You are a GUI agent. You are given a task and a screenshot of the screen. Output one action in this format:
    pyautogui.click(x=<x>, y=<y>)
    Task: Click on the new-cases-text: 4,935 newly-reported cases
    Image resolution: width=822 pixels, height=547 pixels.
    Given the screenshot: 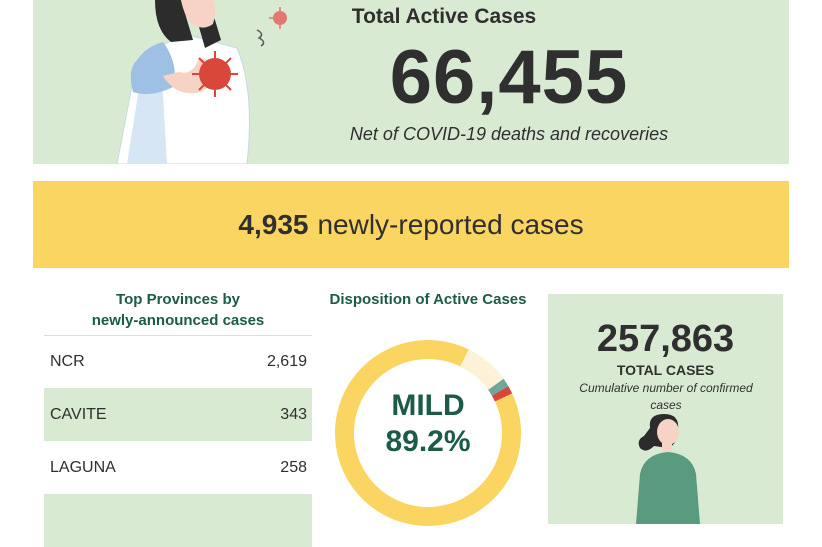 What is the action you would take?
    pyautogui.click(x=411, y=224)
    